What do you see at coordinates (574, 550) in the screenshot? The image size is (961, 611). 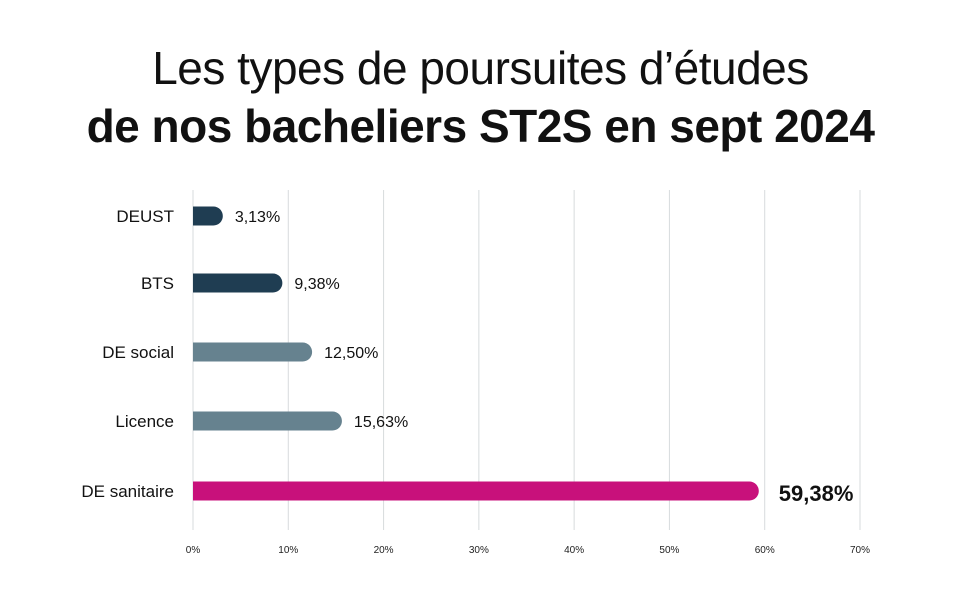 I see `x-tick-label: 40%` at bounding box center [574, 550].